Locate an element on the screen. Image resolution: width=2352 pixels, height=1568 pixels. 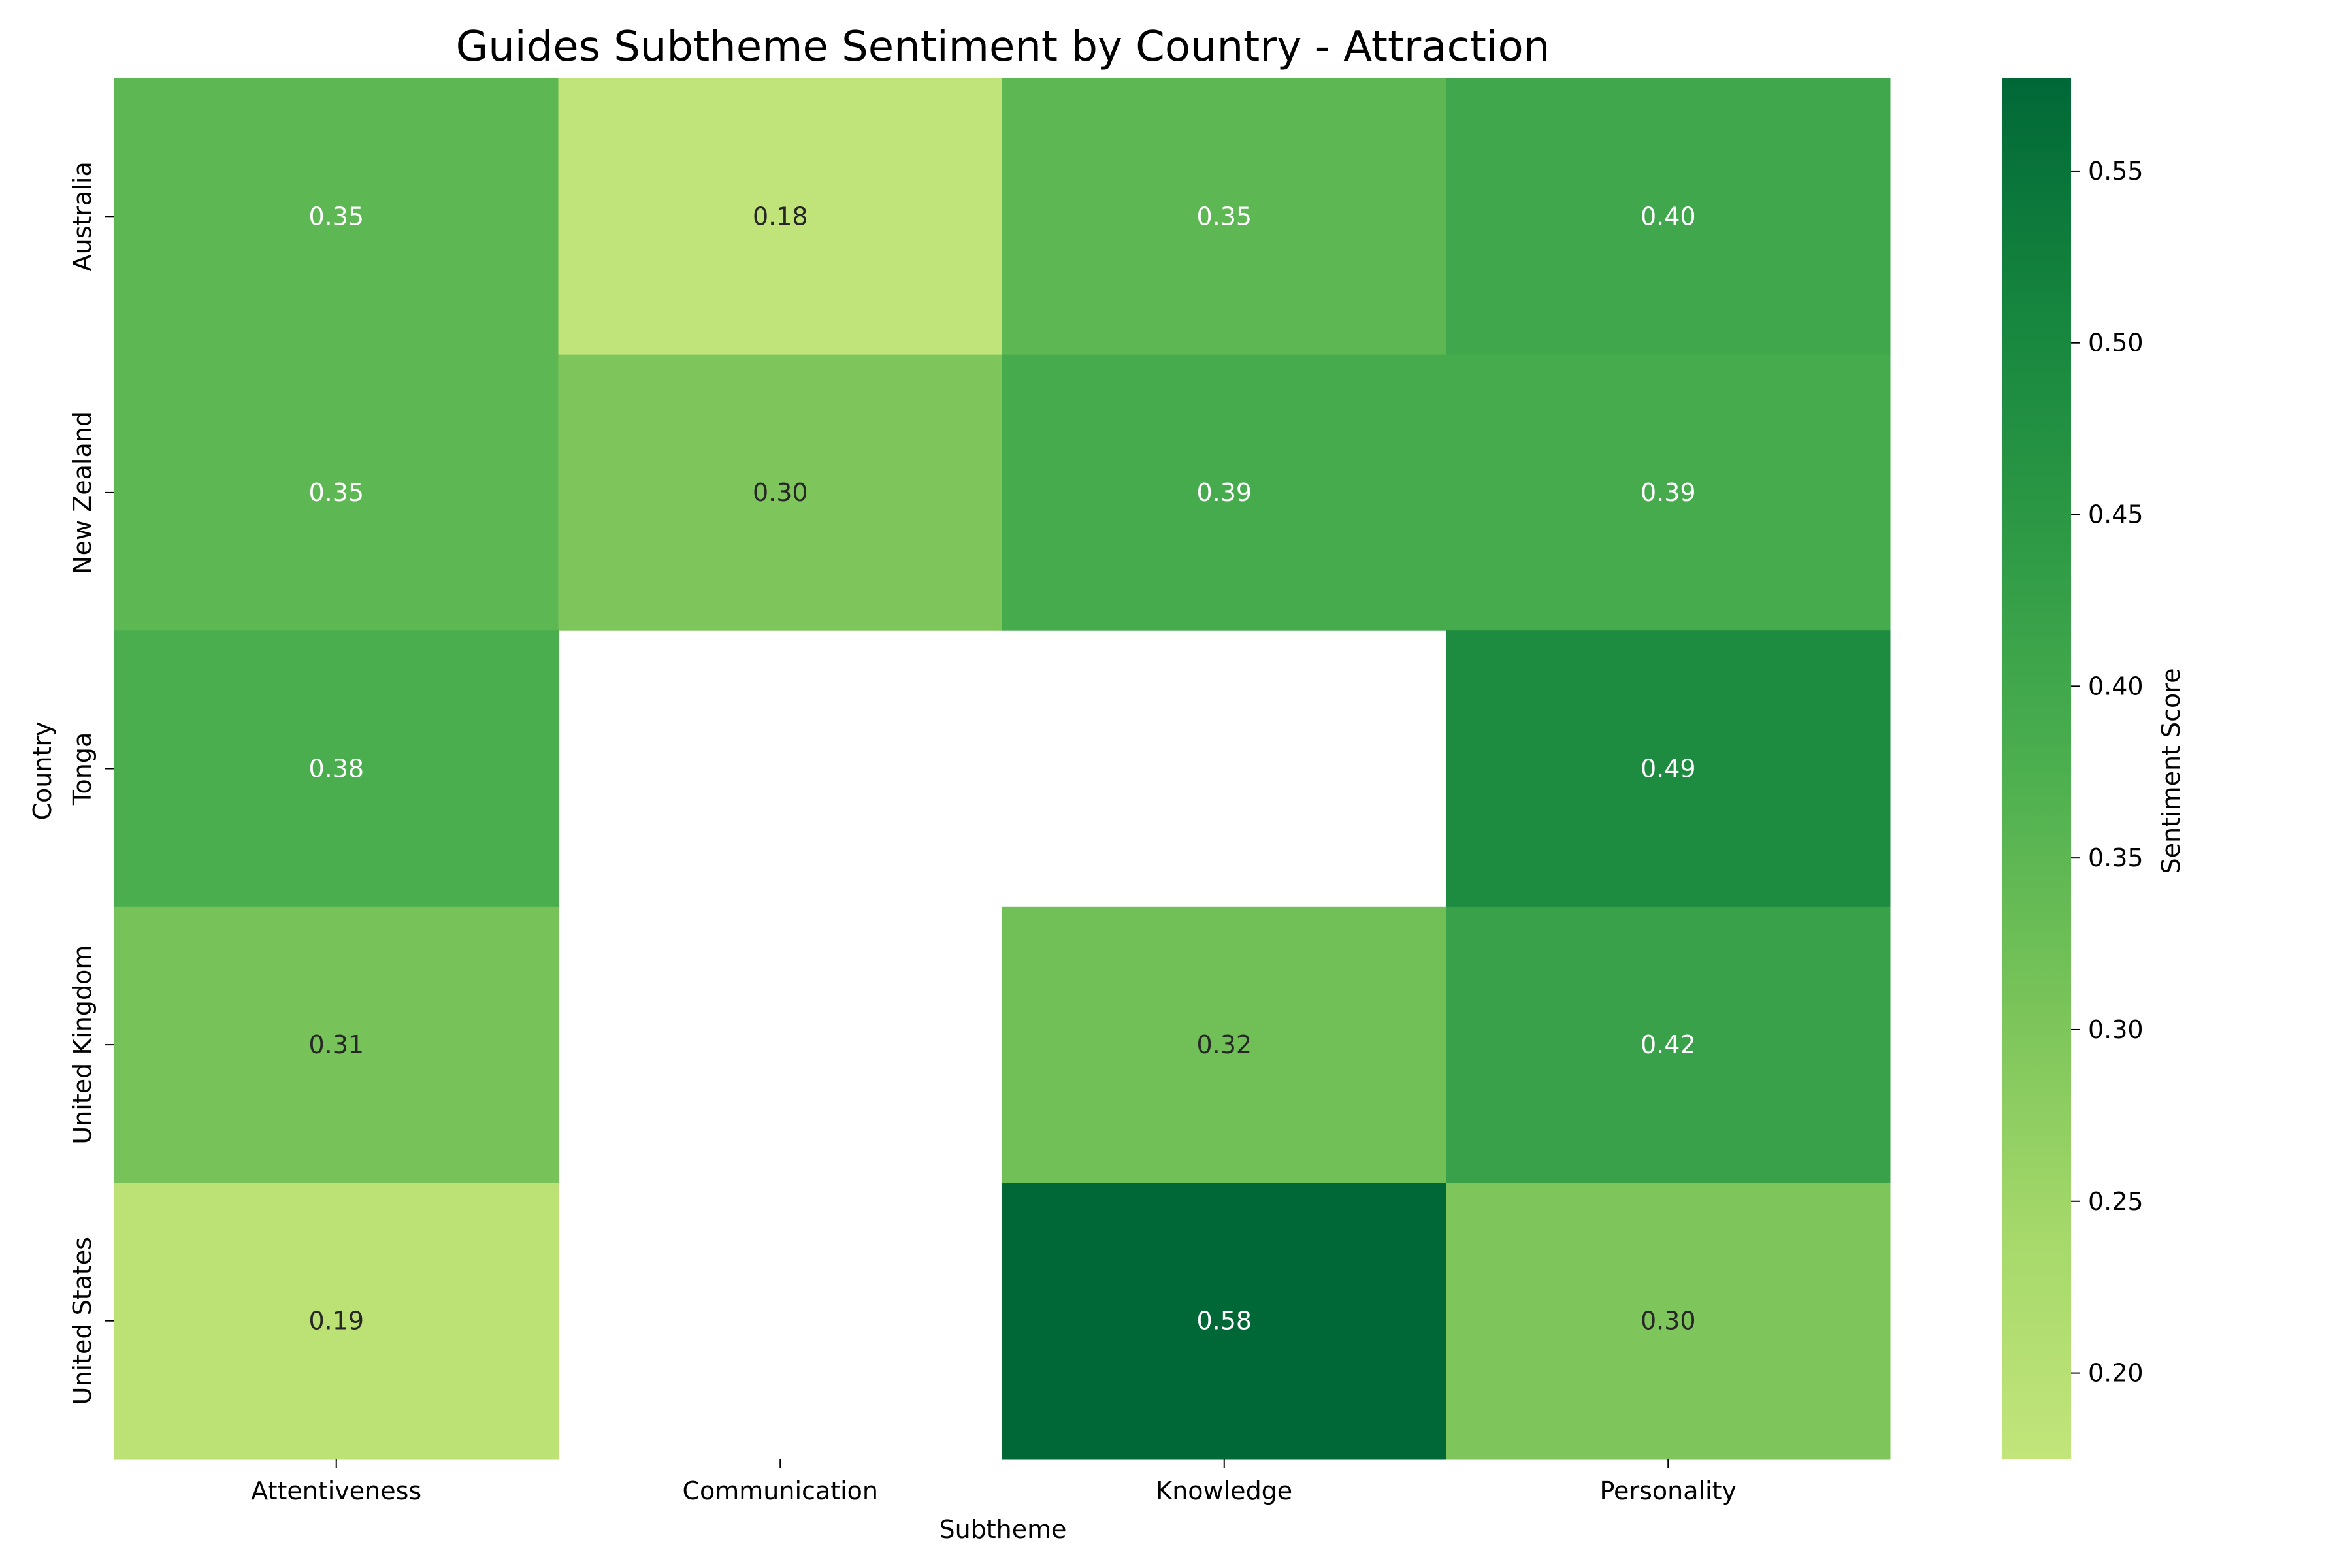
cell-value-label: 0.38 is located at coordinates (336, 769).